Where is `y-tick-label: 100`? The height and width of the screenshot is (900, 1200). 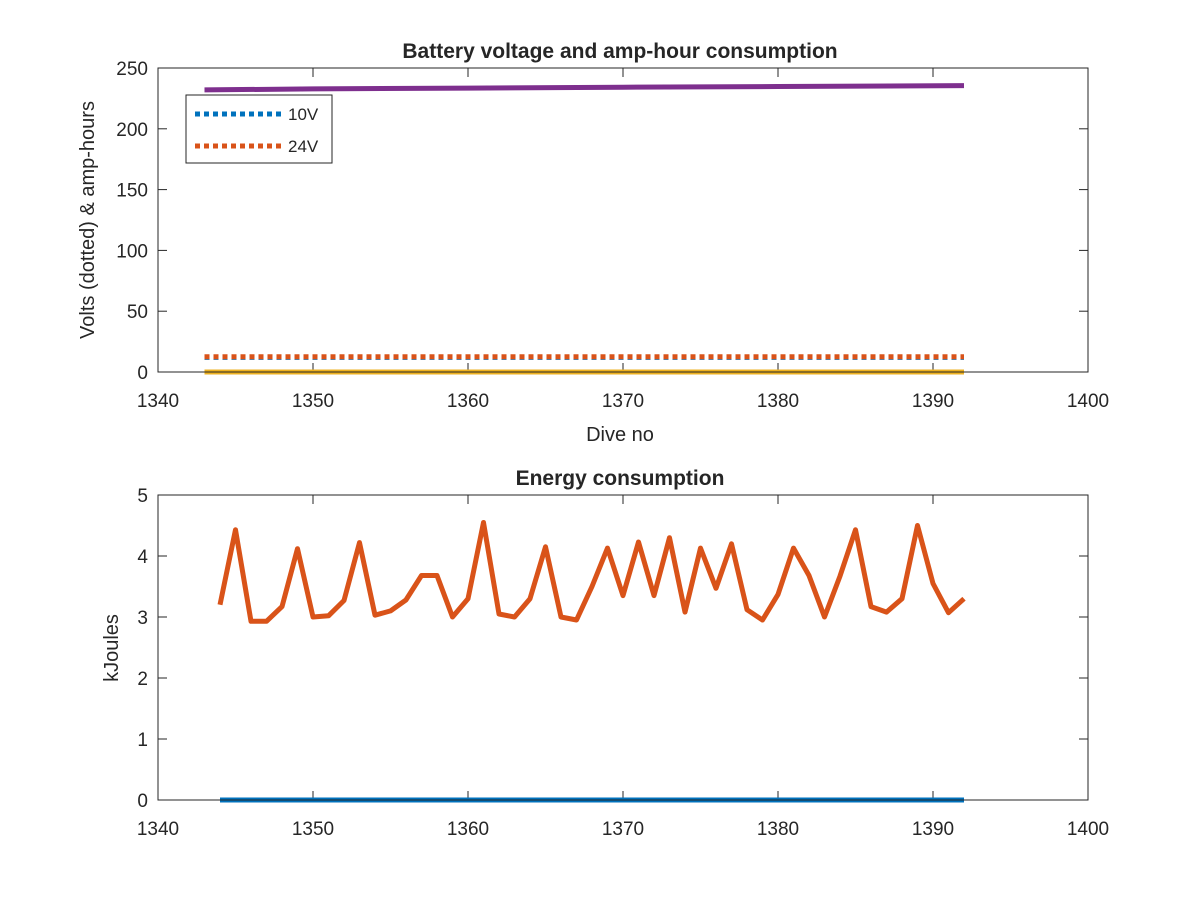
y-tick-label: 100 is located at coordinates (132, 251).